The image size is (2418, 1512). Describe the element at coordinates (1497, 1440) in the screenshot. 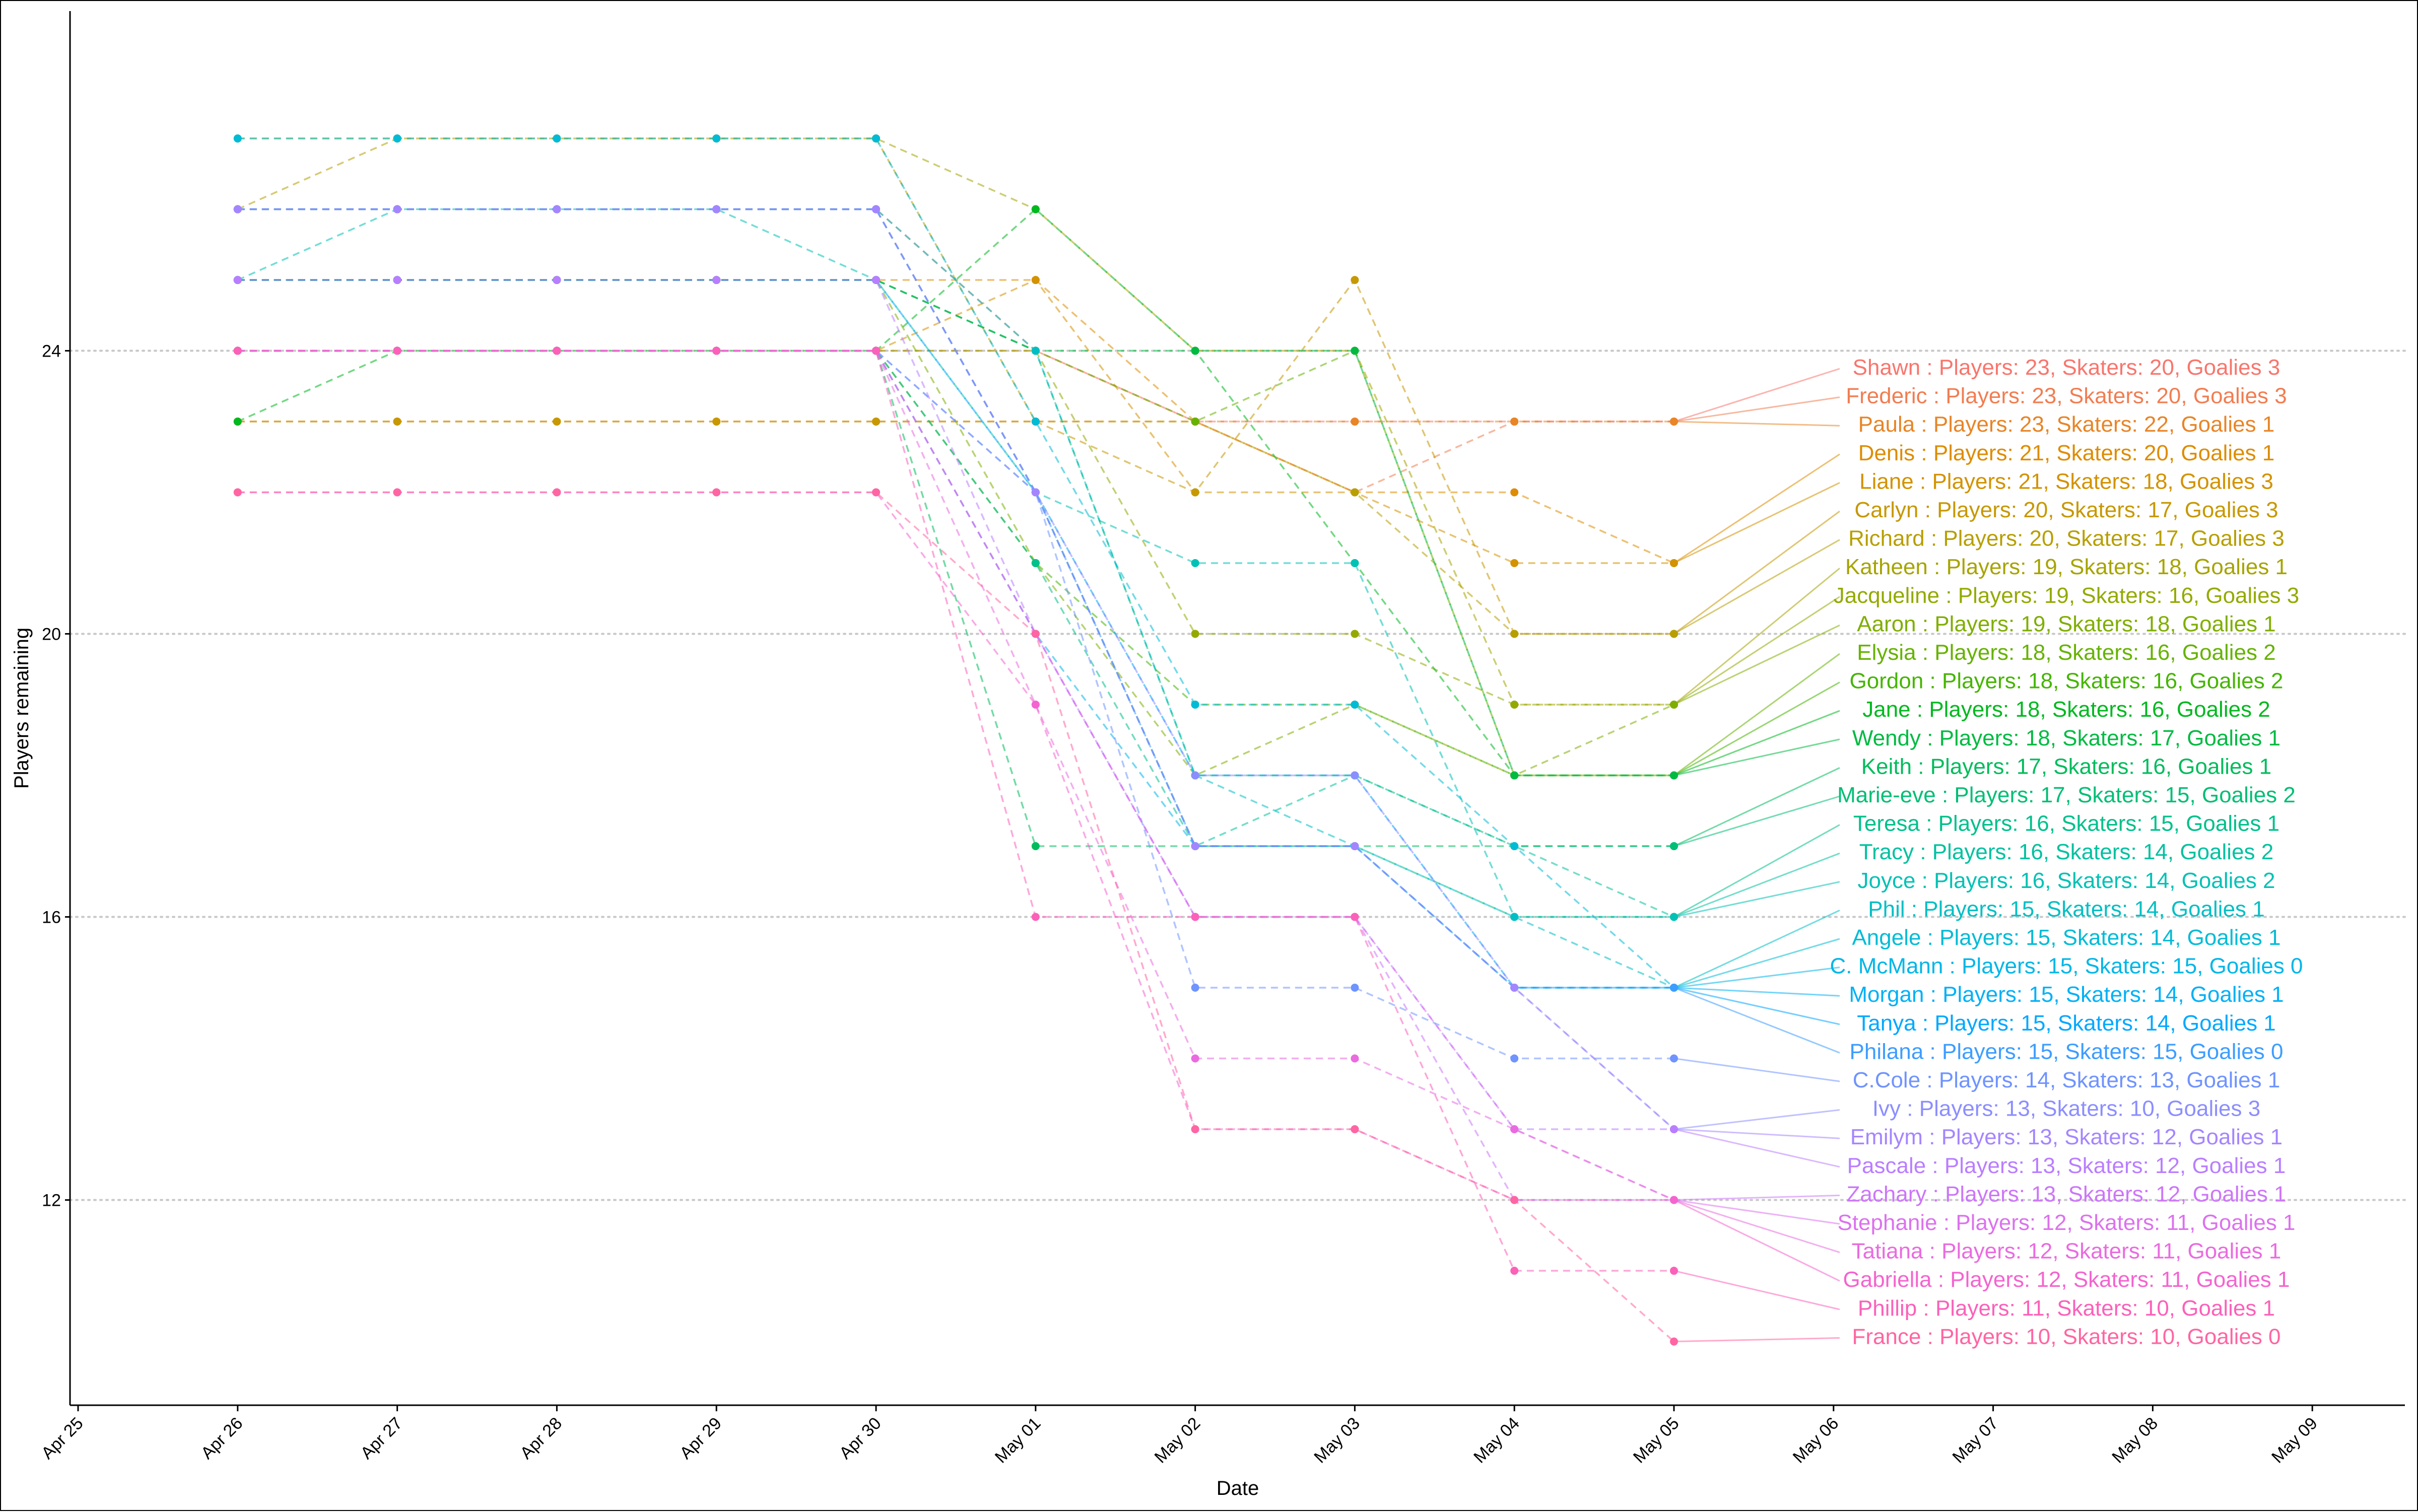

I see `x-tick-label: May 04` at that location.